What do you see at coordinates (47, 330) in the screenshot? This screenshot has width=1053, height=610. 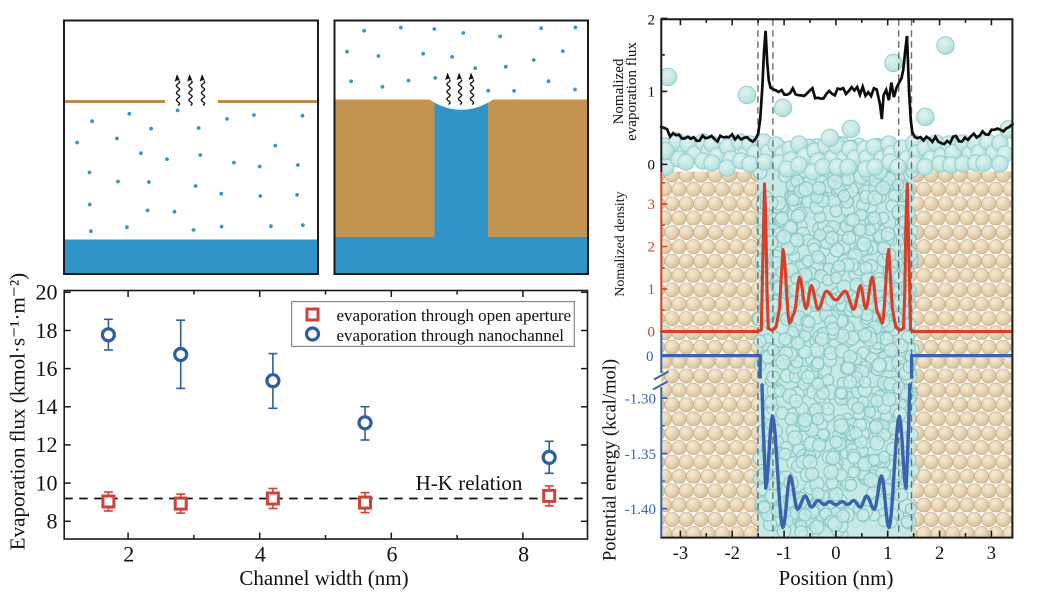 I see `svg-text: 18` at bounding box center [47, 330].